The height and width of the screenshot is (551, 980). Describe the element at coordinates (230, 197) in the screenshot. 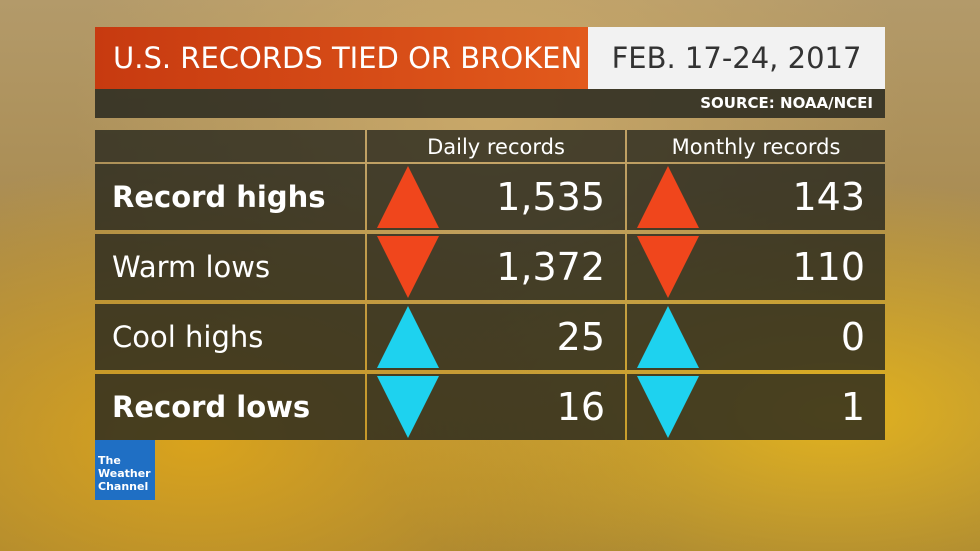

I see `row-label: Record highs` at that location.